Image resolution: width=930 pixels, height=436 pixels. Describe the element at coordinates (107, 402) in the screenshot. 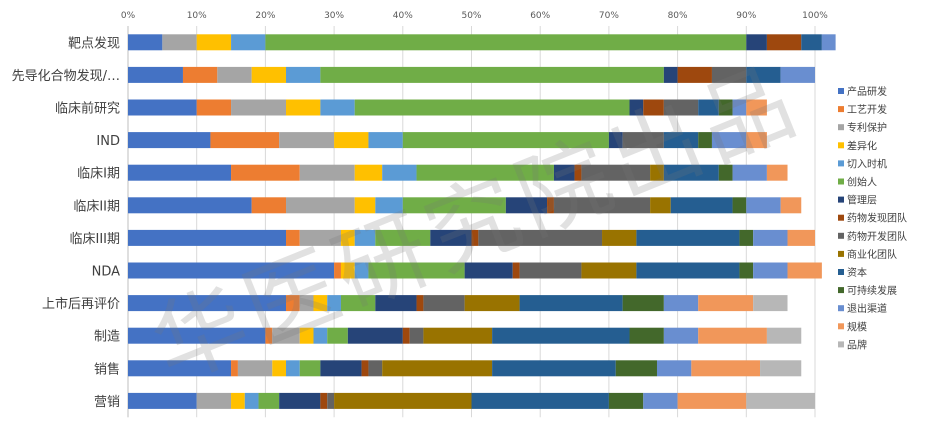

I see `y-category-label: 营销` at that location.